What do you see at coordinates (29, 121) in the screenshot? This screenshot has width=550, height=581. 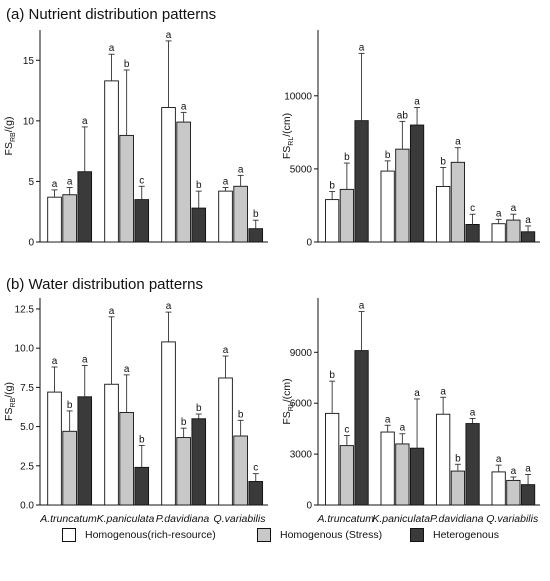 I see `y-tick-label: 10` at bounding box center [29, 121].